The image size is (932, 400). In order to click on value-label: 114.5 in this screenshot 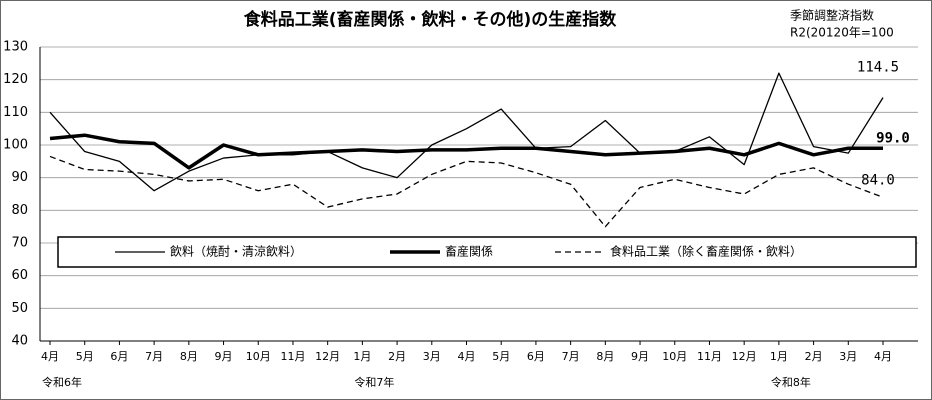, I will do `click(878, 68)`.